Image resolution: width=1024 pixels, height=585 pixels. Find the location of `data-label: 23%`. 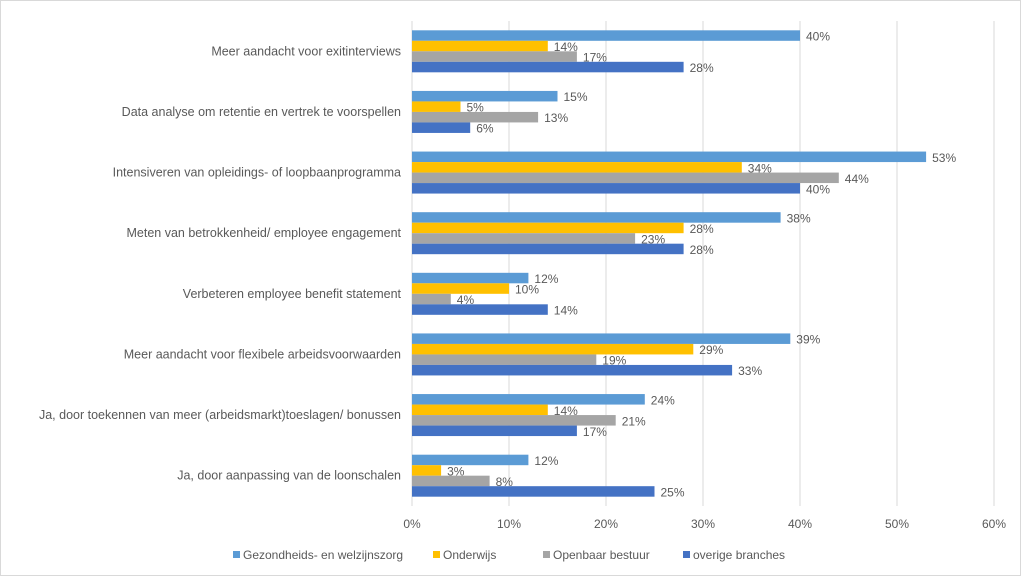

data-label: 23% is located at coordinates (653, 239).